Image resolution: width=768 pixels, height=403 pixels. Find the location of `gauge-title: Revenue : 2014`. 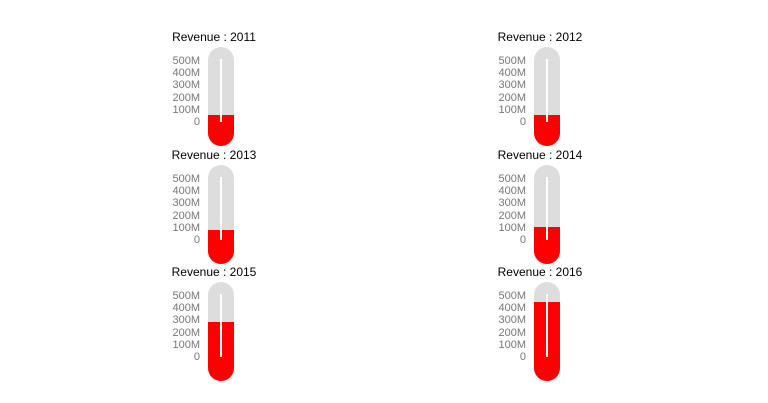

gauge-title: Revenue : 2014 is located at coordinates (540, 155).